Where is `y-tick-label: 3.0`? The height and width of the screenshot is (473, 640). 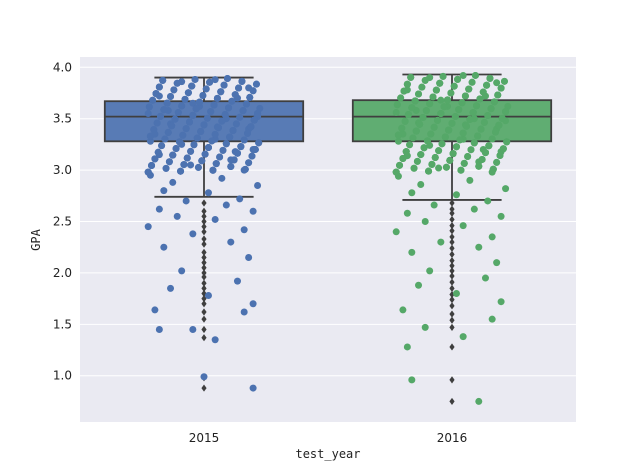 y-tick-label: 3.0 is located at coordinates (62, 170).